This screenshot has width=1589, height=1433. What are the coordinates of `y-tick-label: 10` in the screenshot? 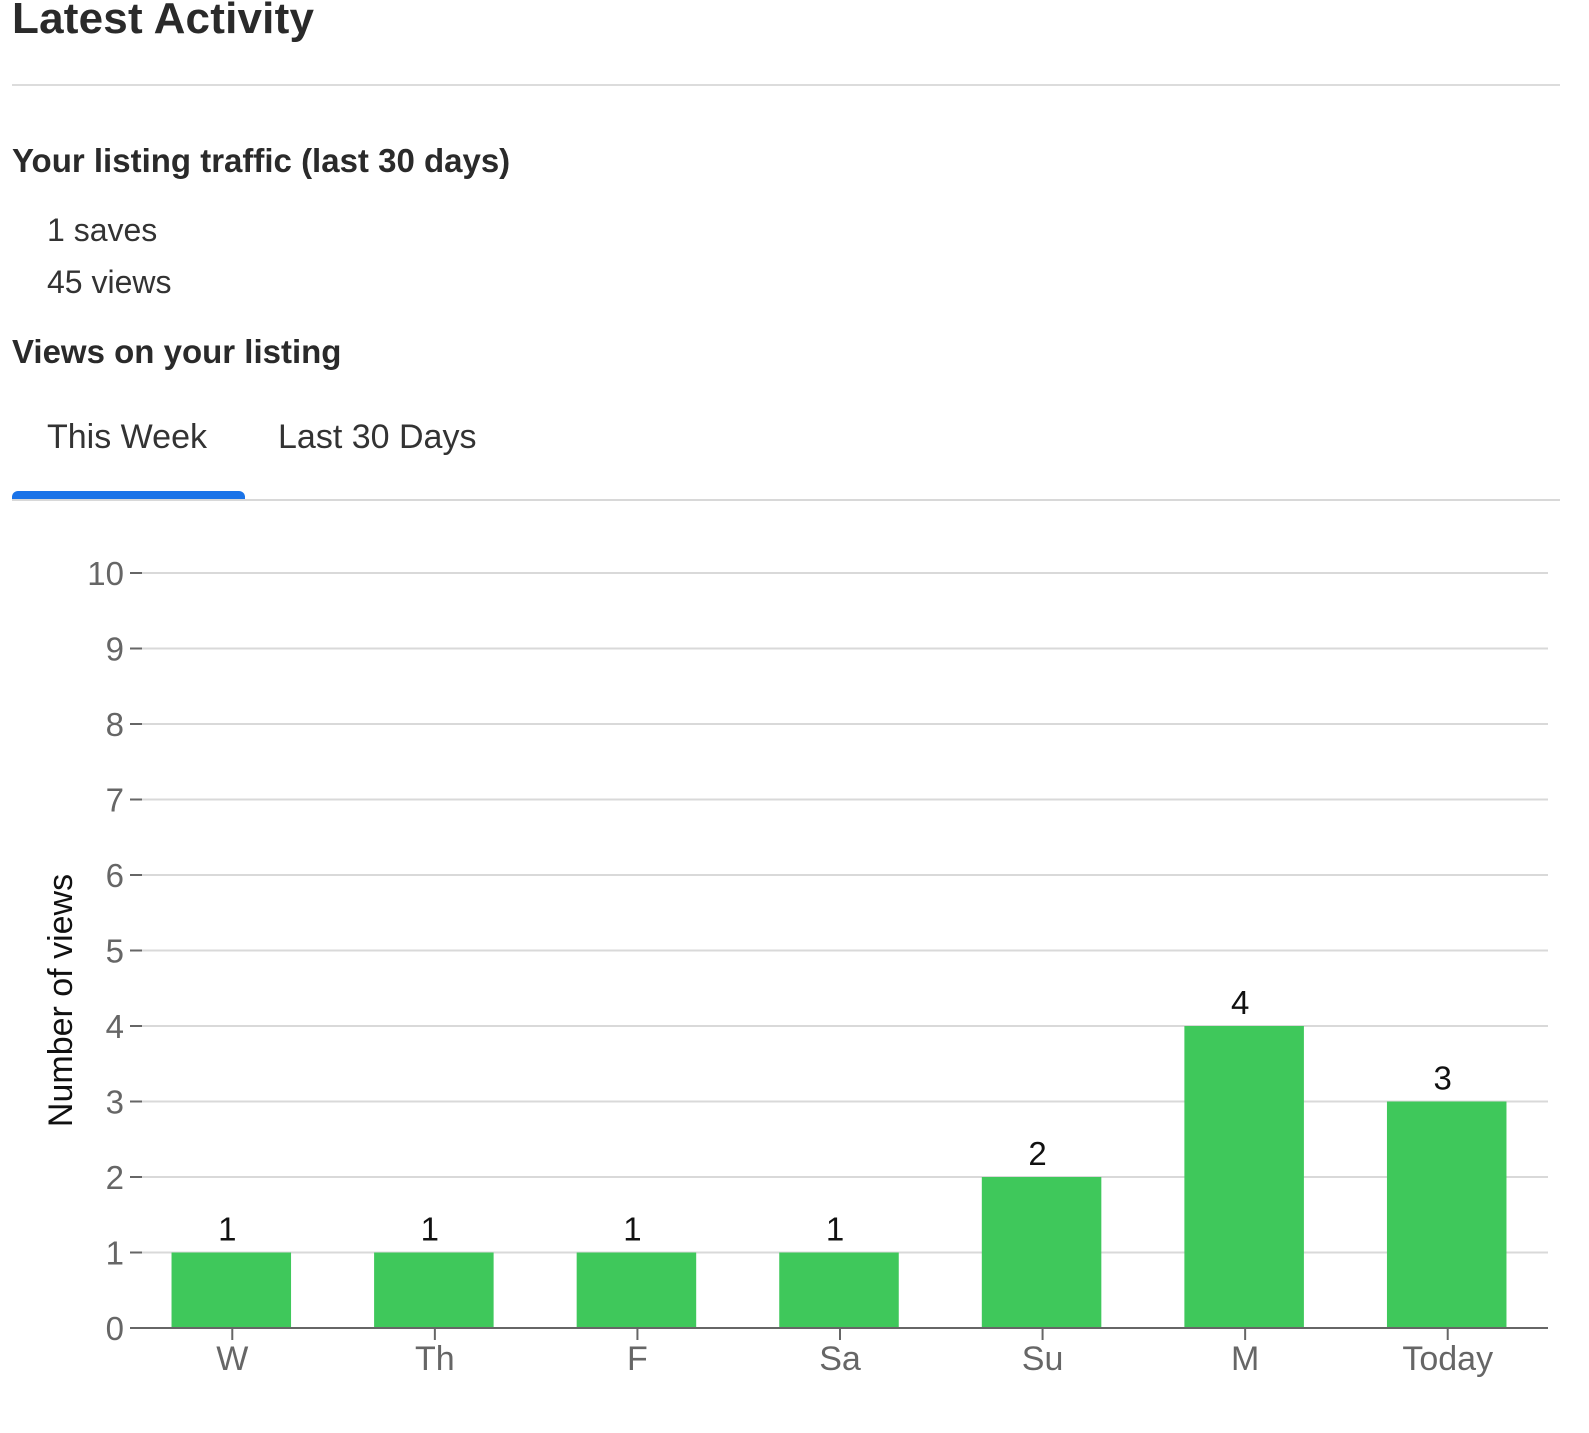 It's located at (105, 573).